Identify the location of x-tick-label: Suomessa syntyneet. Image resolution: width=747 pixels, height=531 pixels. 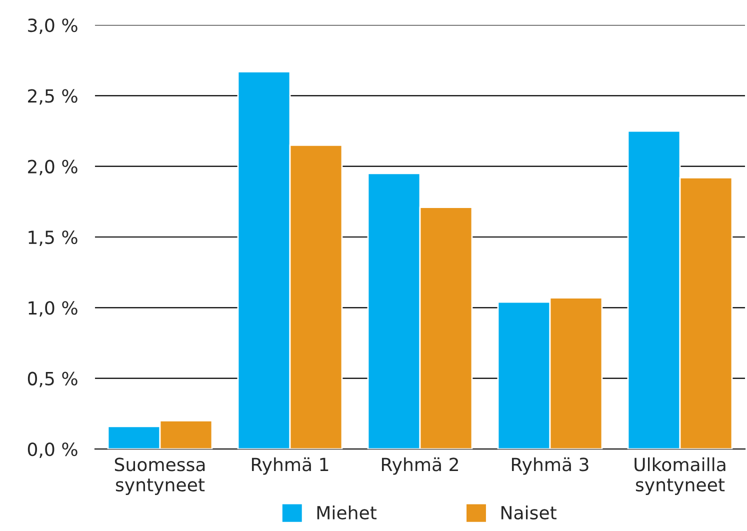
(159, 477).